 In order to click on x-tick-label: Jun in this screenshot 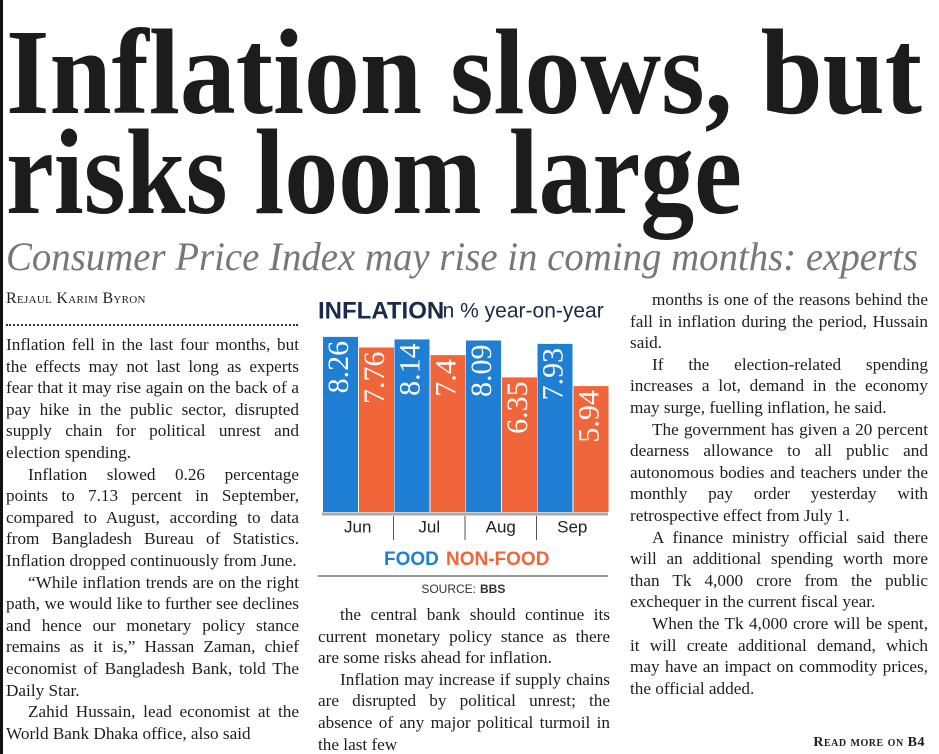, I will do `click(357, 526)`.